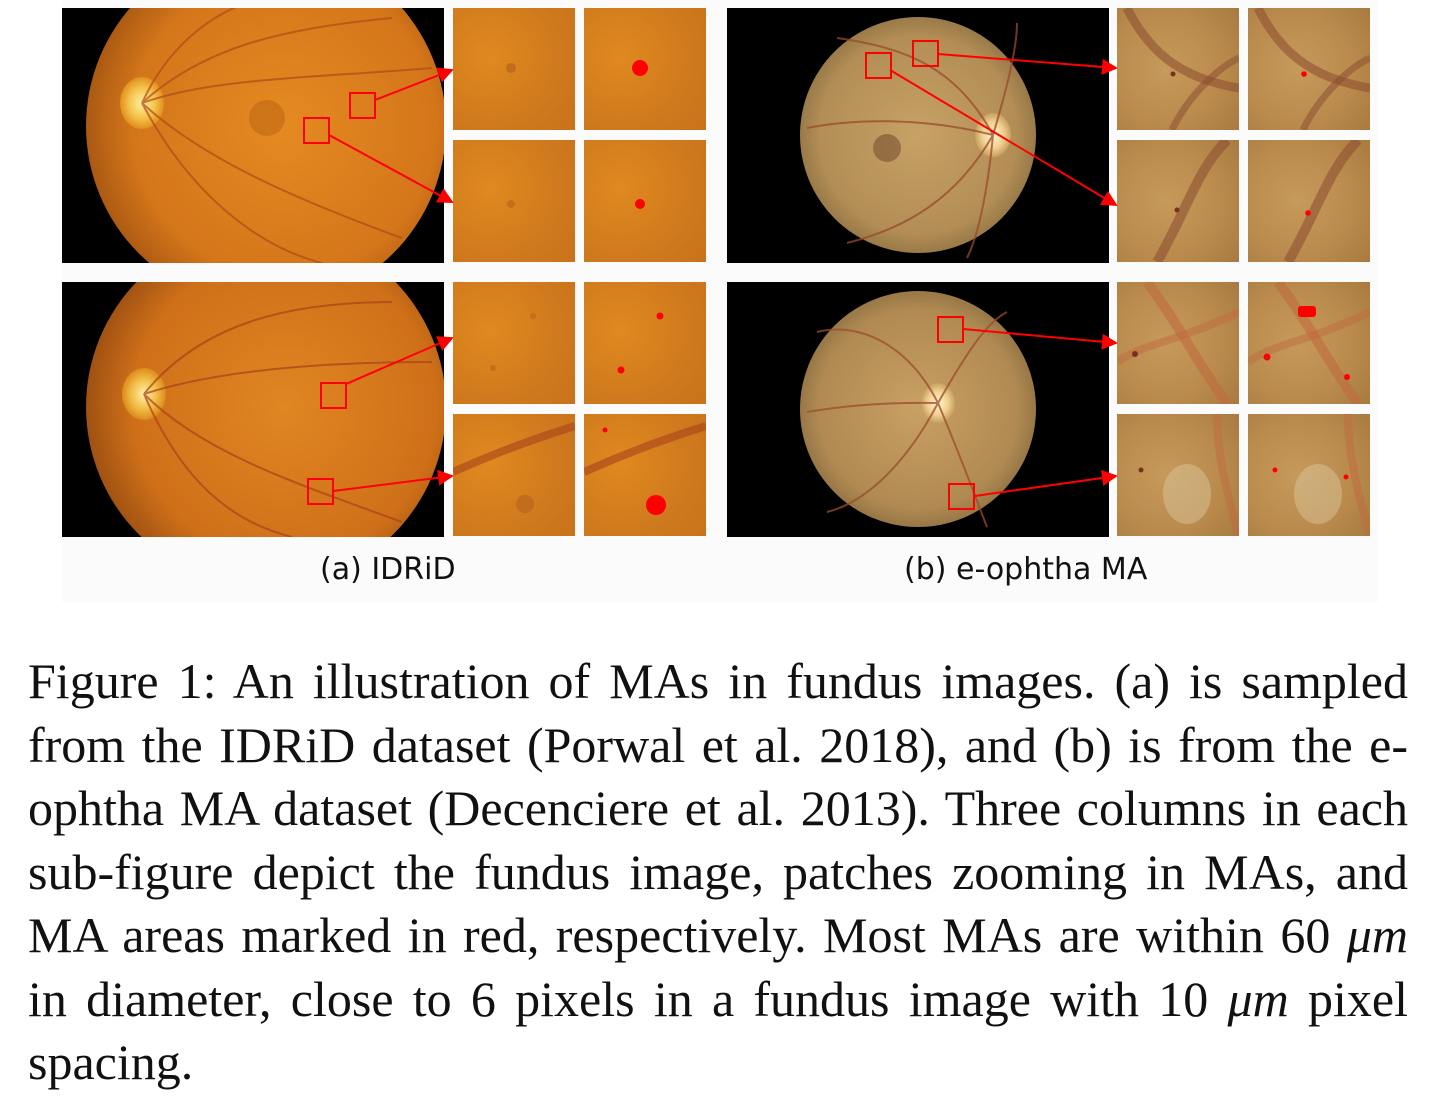  Describe the element at coordinates (918, 409) in the screenshot. I see `ophtha-fundus-image-bottom` at that location.